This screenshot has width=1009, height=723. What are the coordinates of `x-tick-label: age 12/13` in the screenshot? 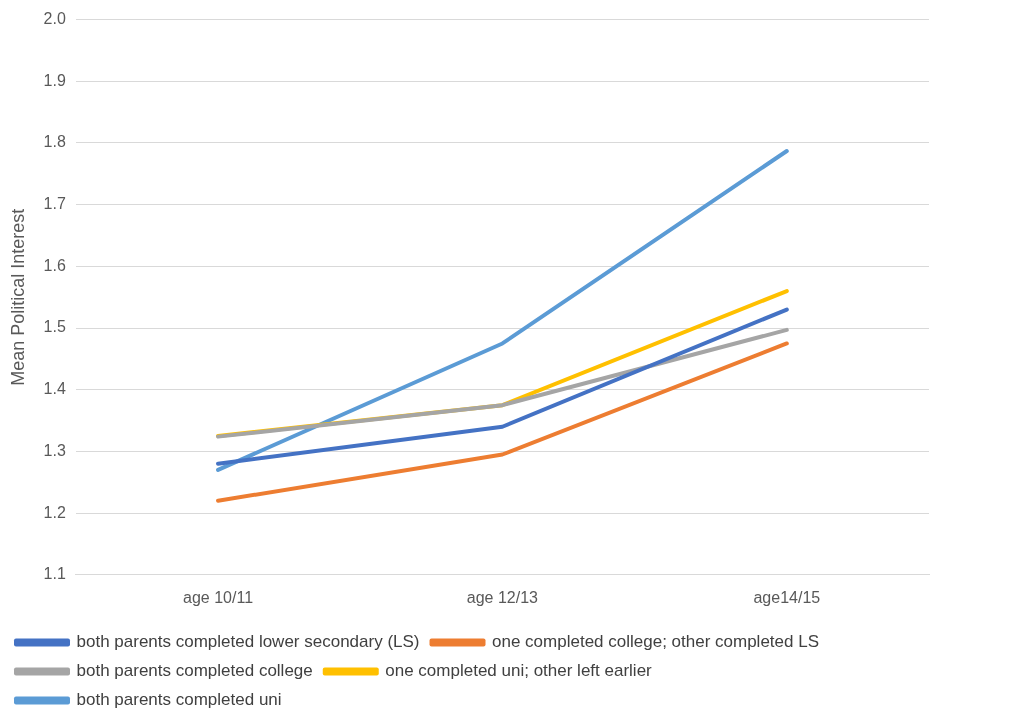 It's located at (502, 597).